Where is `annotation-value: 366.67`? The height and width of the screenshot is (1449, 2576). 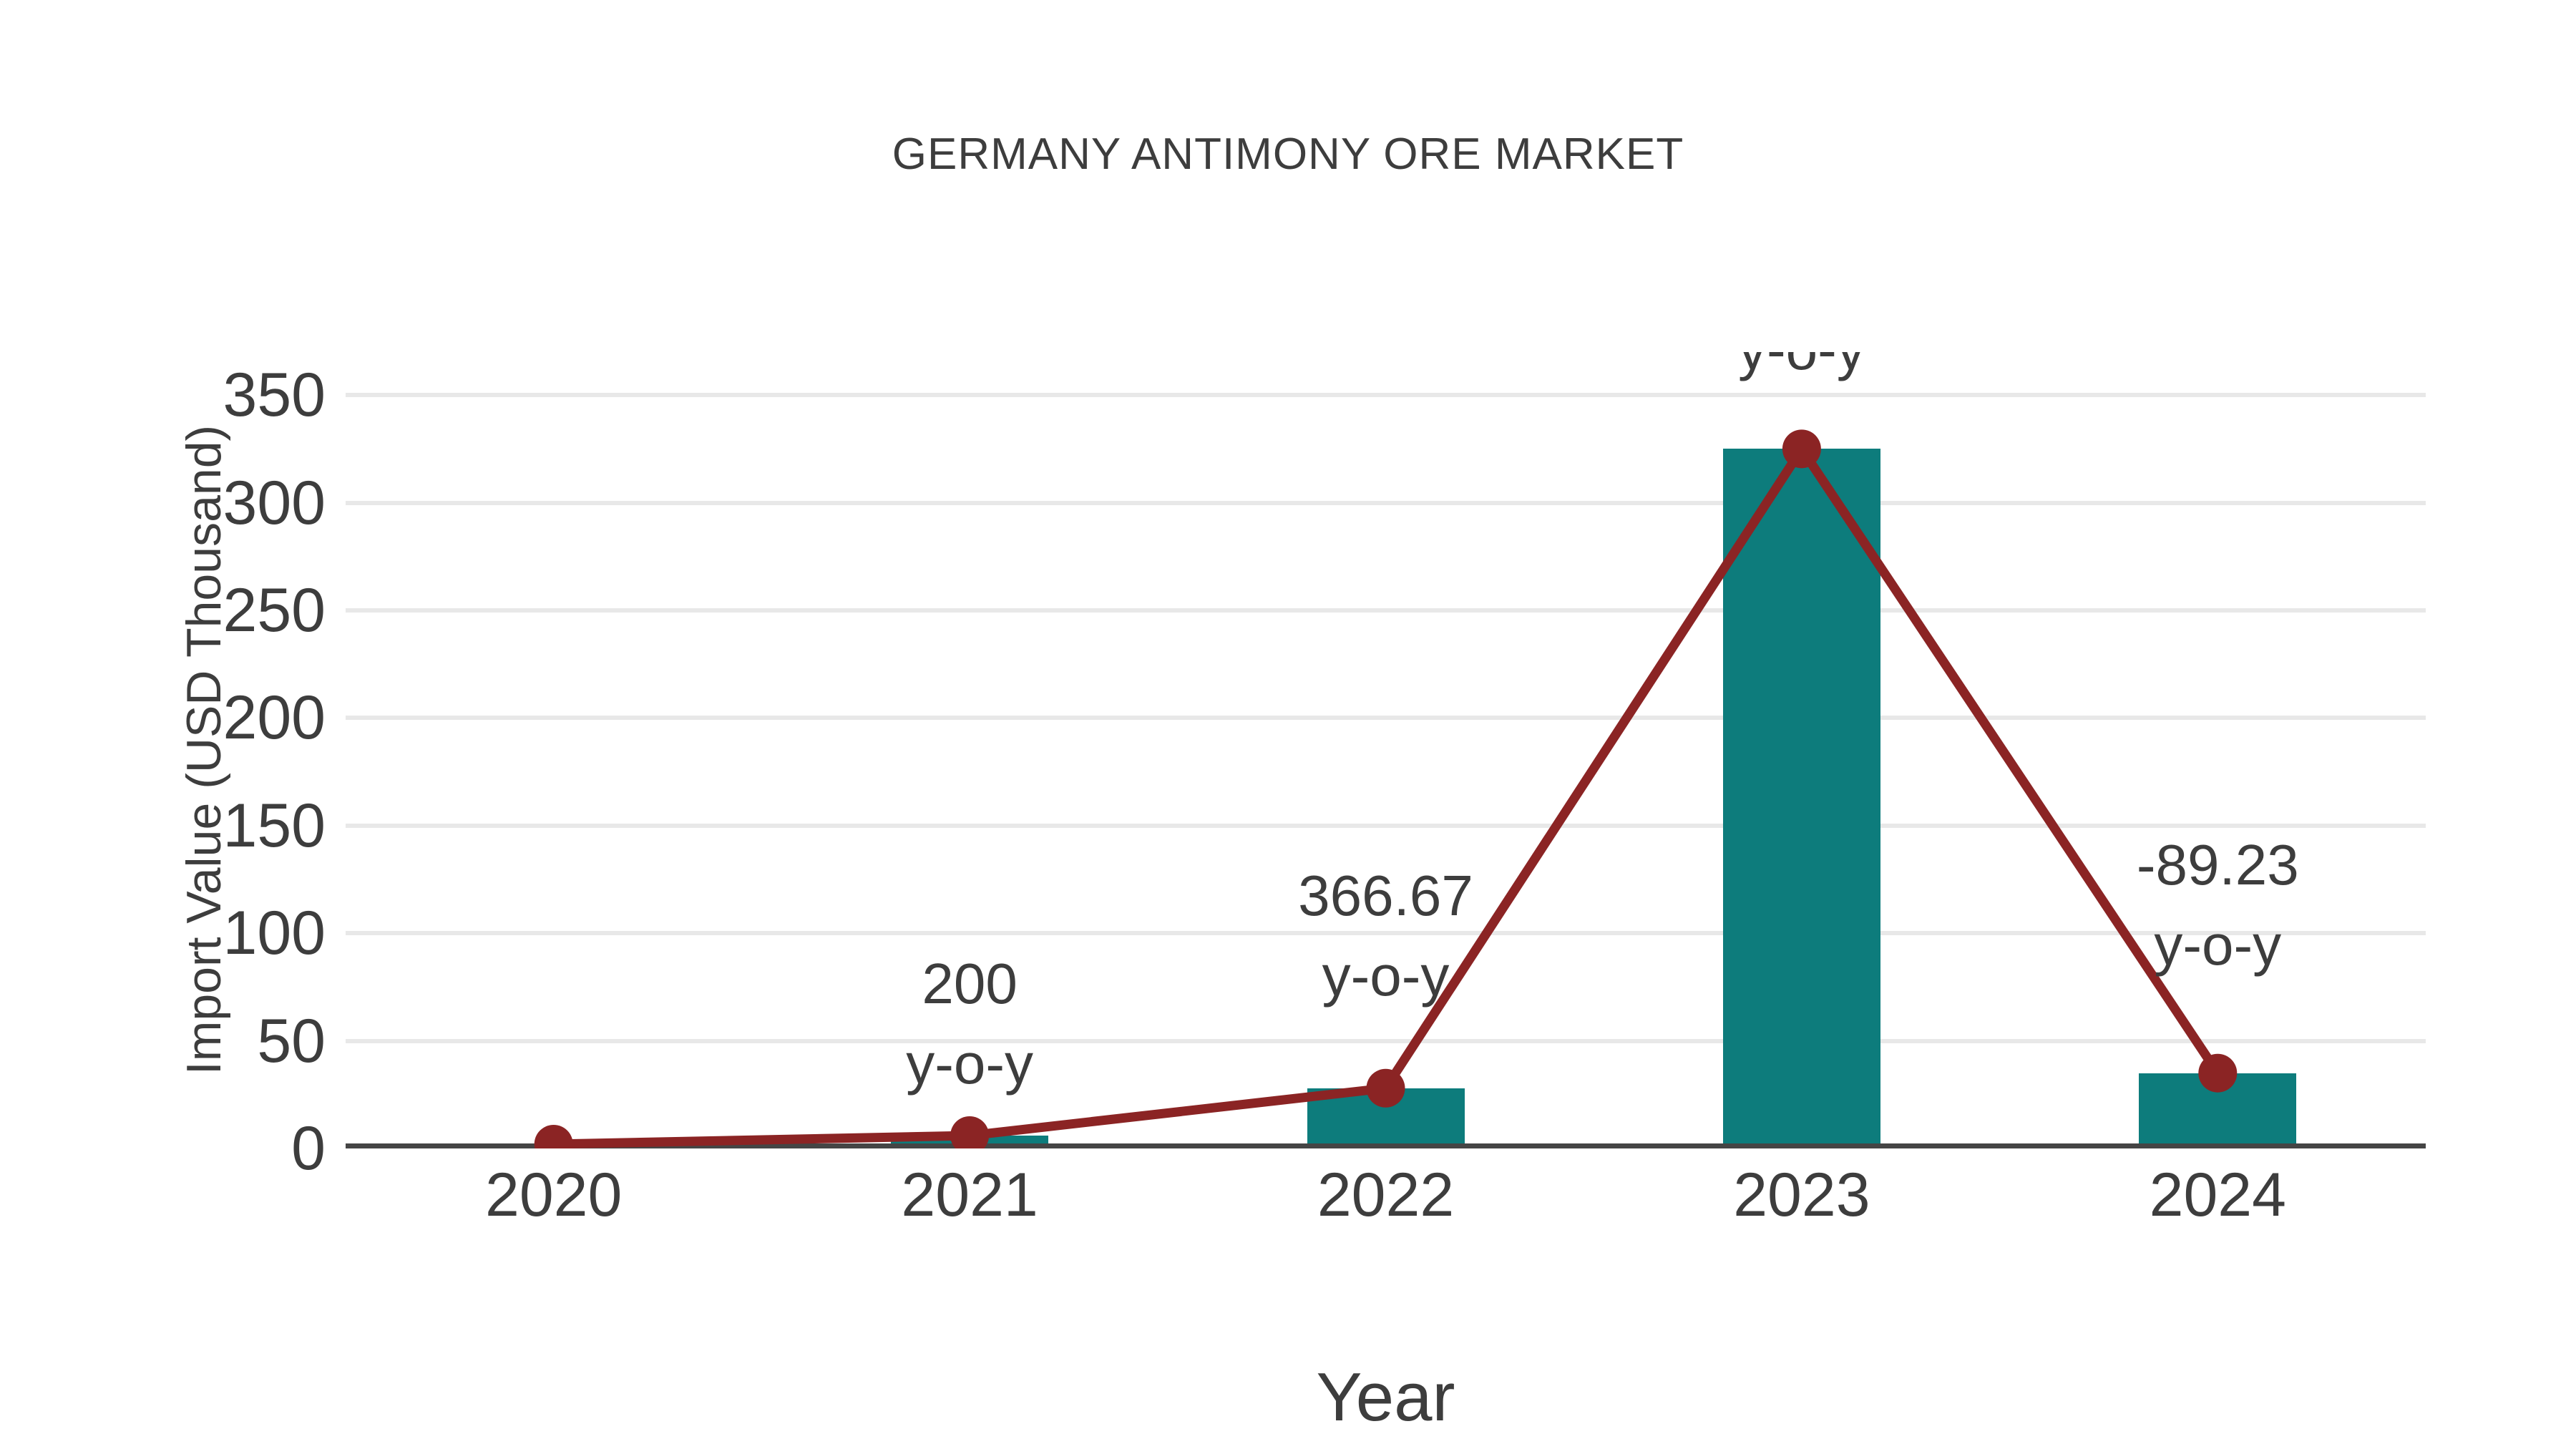 annotation-value: 366.67 is located at coordinates (1385, 895).